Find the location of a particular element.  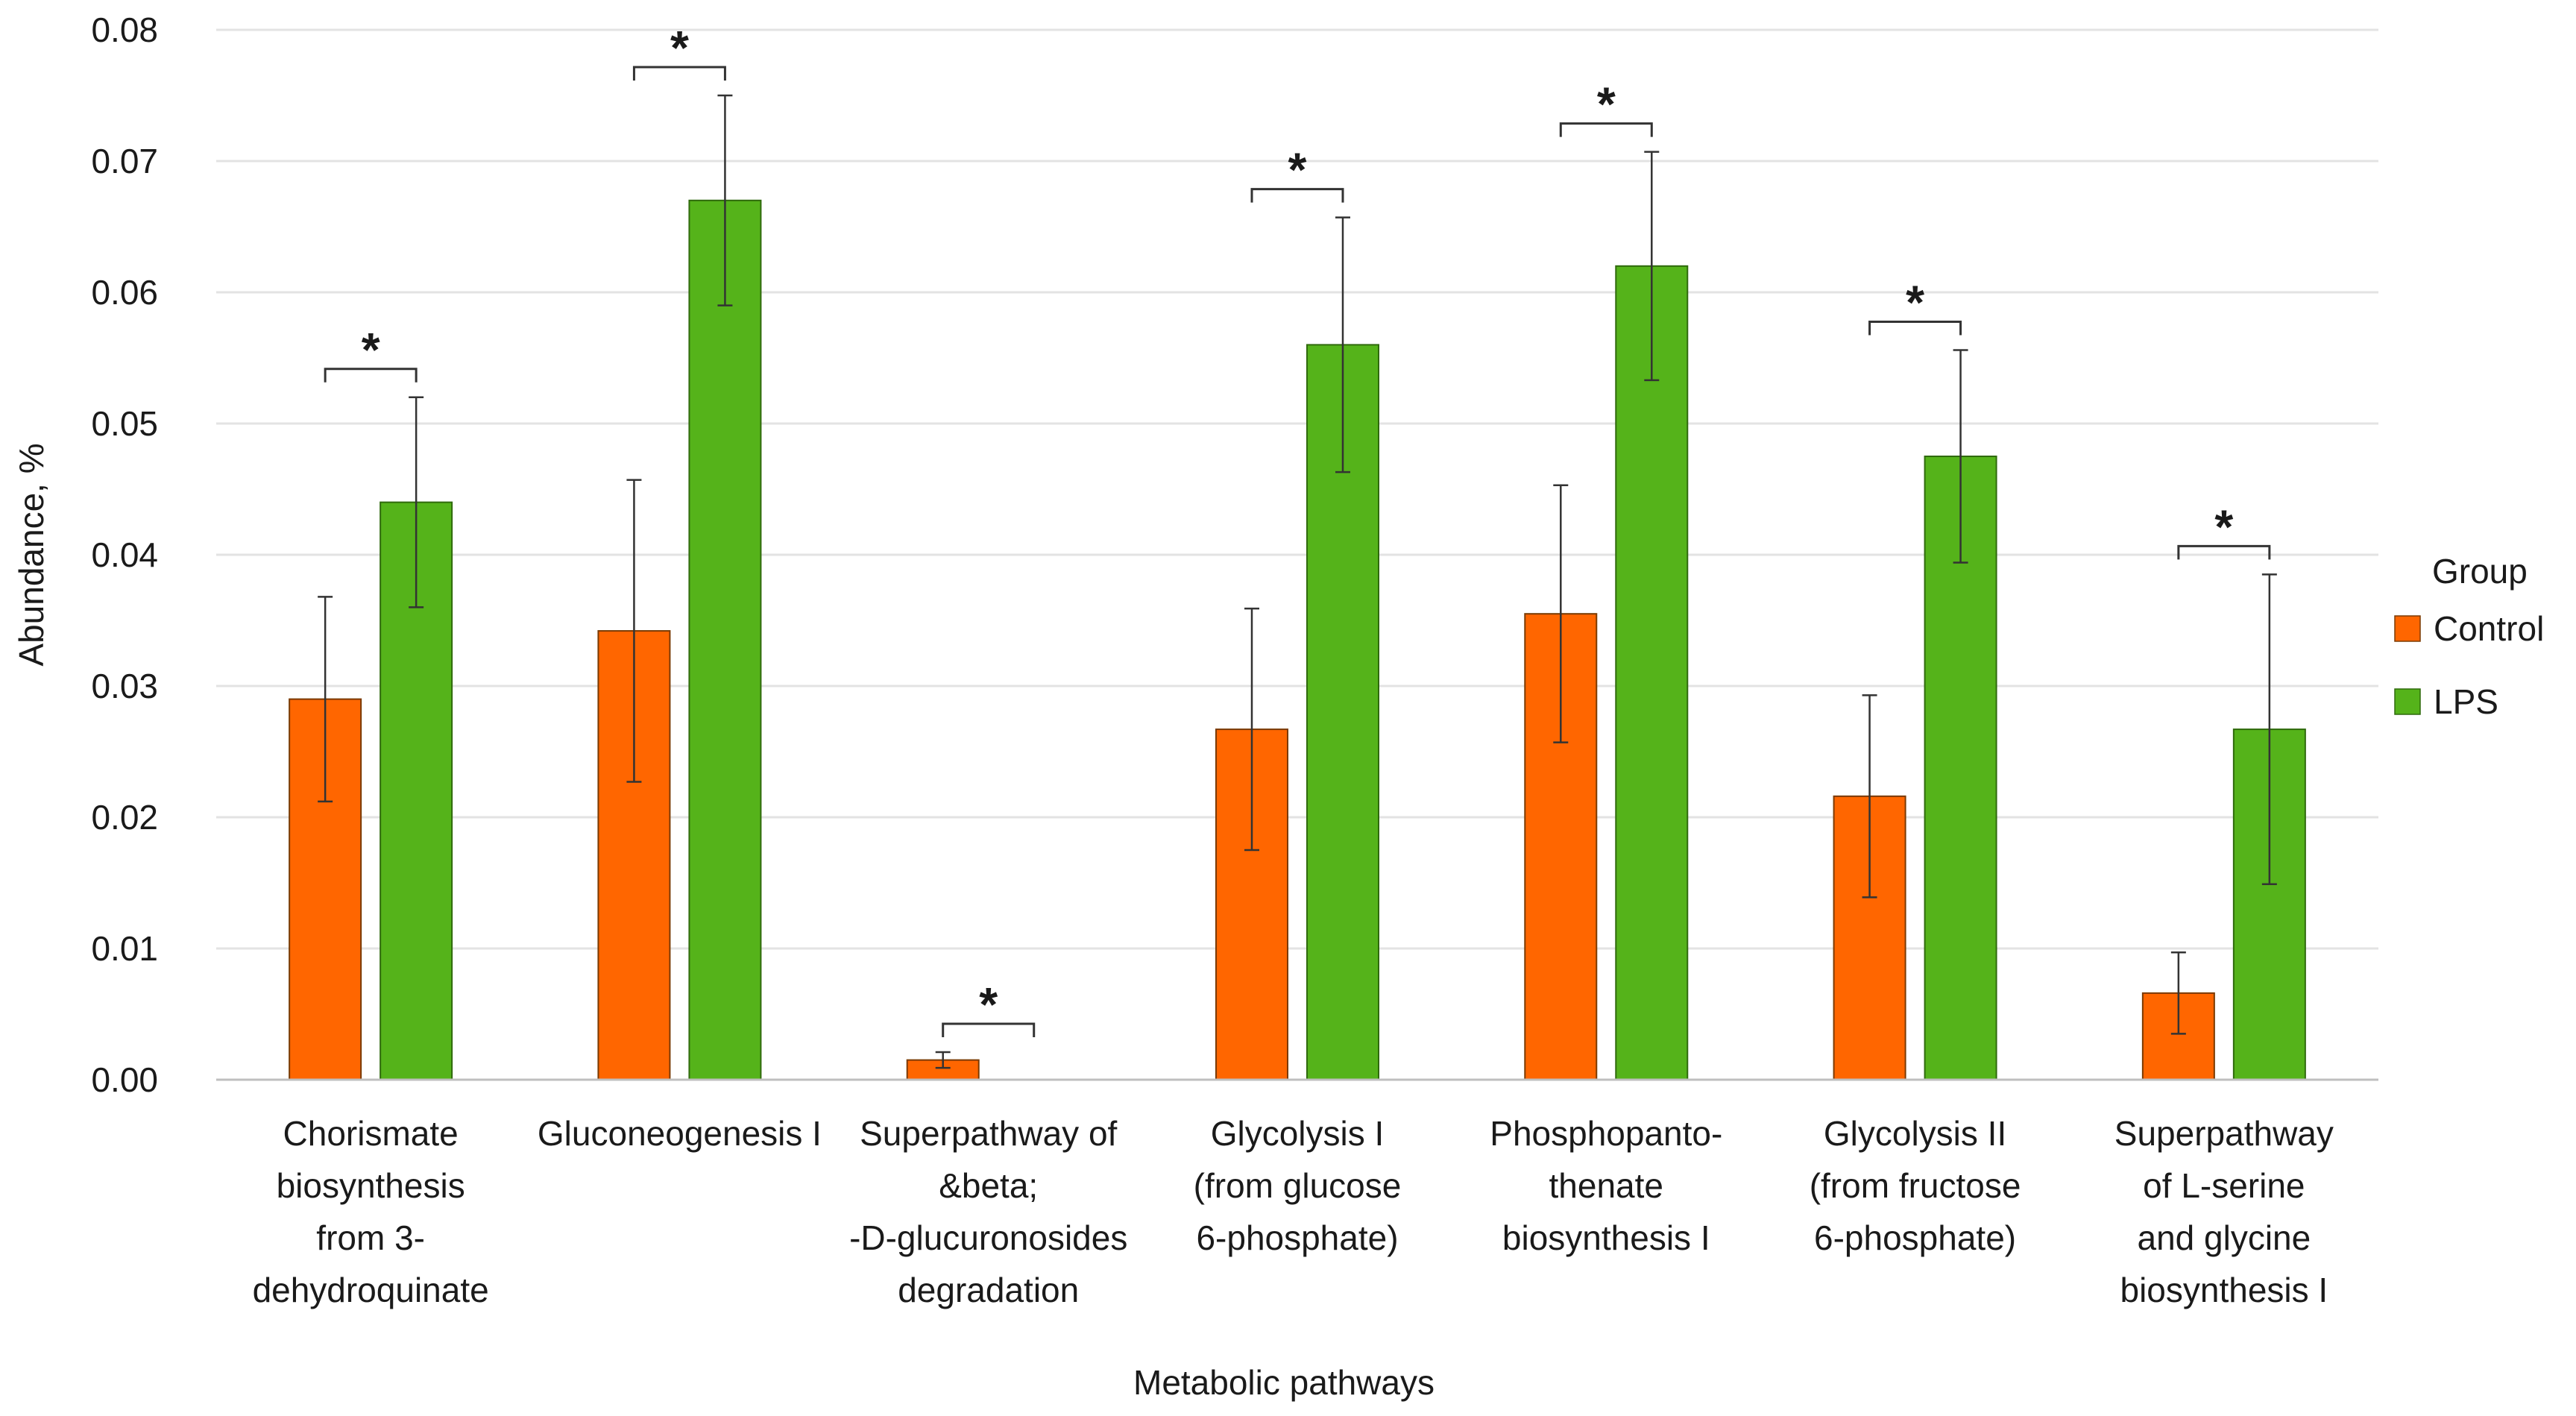

legend-title: Group is located at coordinates (2480, 571).